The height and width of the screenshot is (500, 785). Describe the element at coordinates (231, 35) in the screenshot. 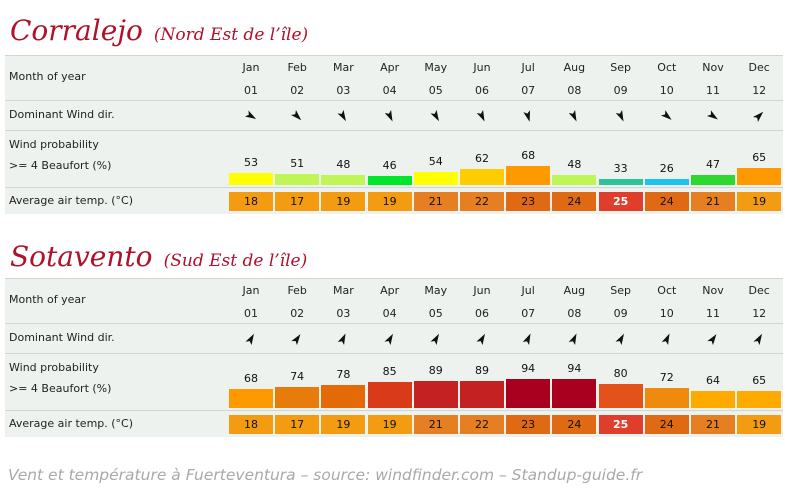

I see `subtitle-text: (Nord Est de l’île)` at that location.